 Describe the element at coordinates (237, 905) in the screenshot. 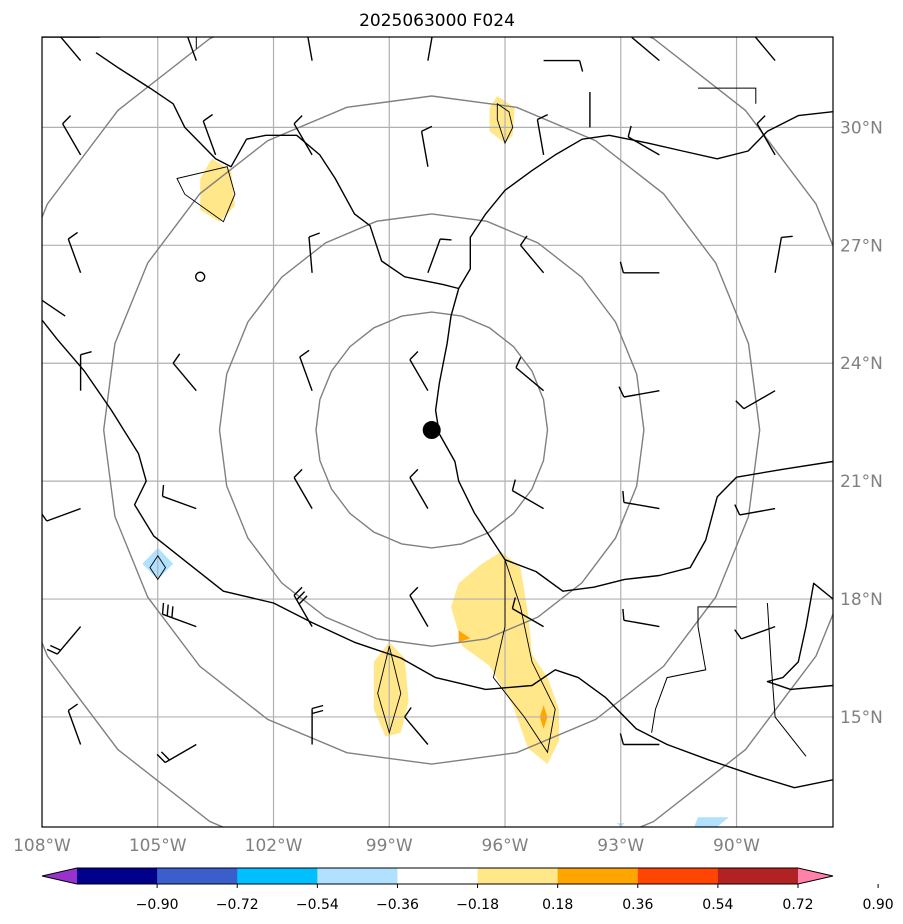

I see `colorbar-label: −0.72` at that location.